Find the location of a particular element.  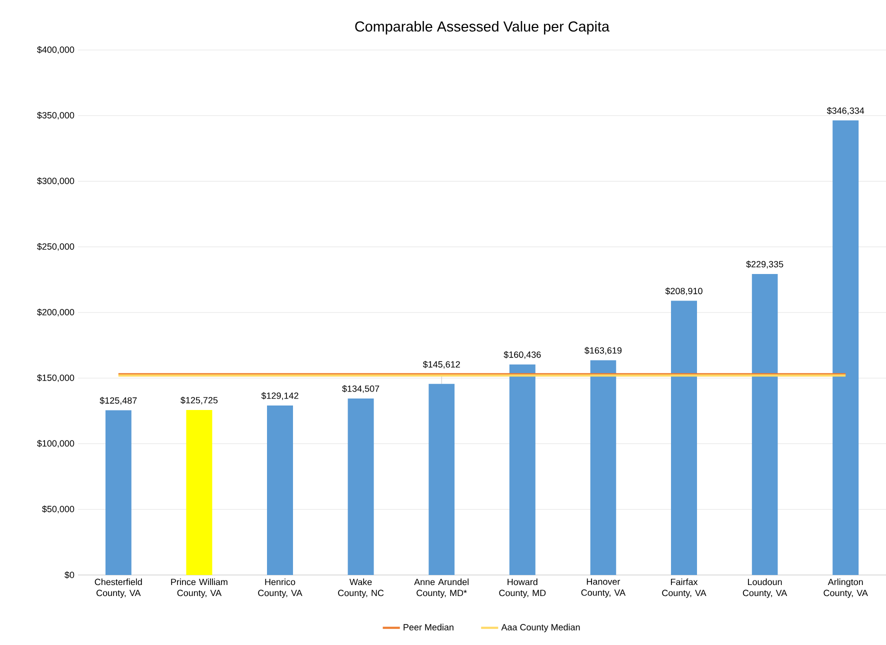

data-label: $346,334 is located at coordinates (845, 111).